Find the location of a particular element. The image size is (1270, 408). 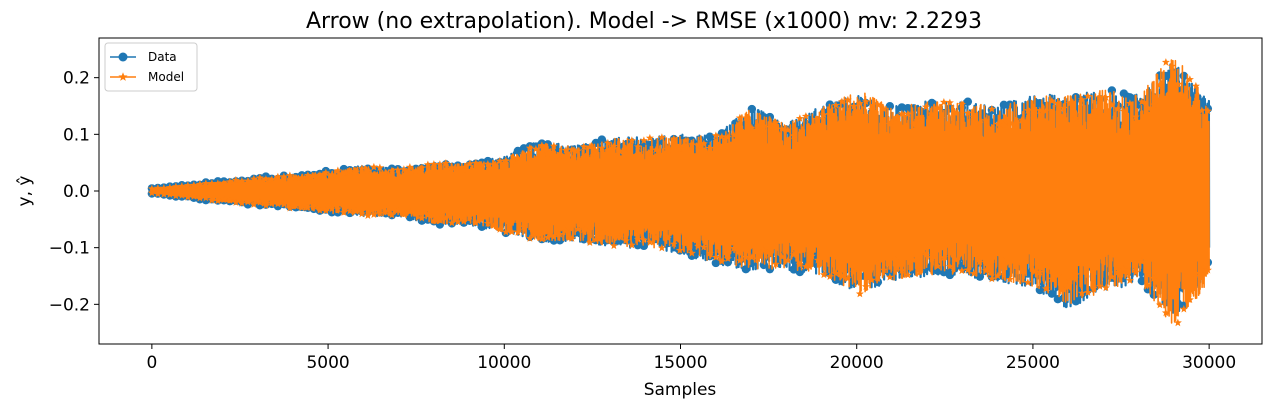

legend-label-data: Data is located at coordinates (162, 57).